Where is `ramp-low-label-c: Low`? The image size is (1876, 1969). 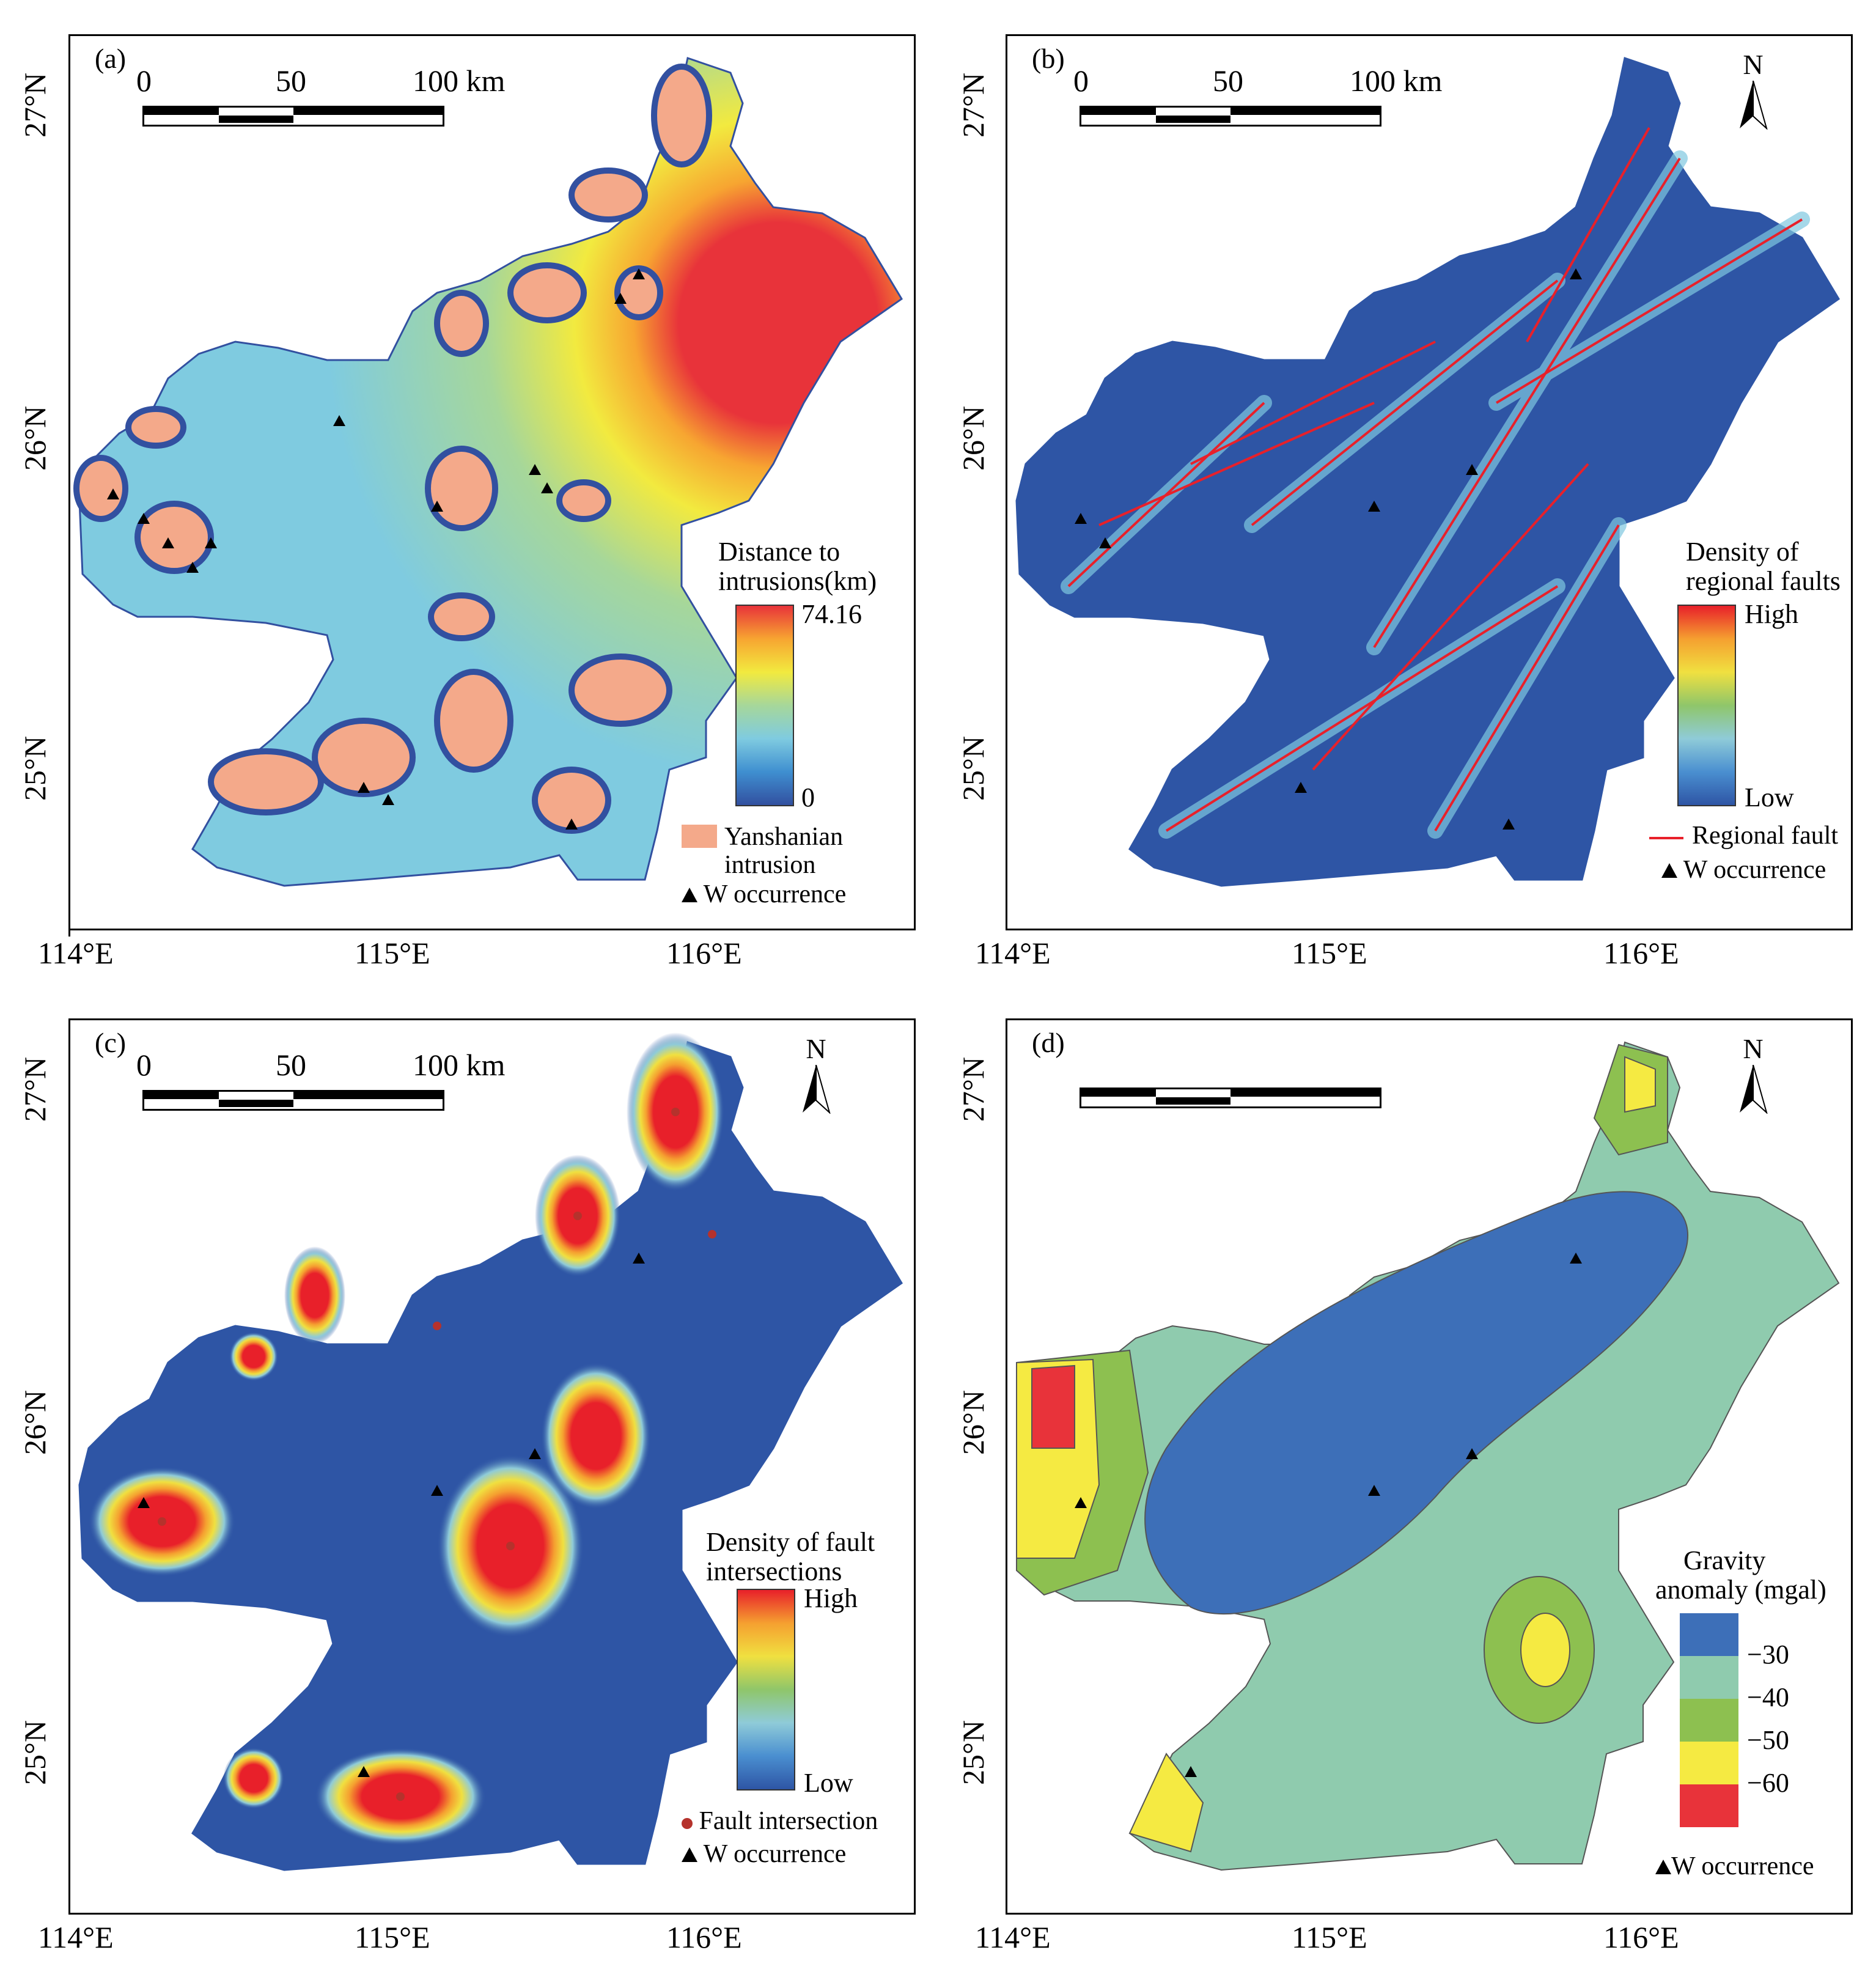
ramp-low-label-c: Low is located at coordinates (828, 1783).